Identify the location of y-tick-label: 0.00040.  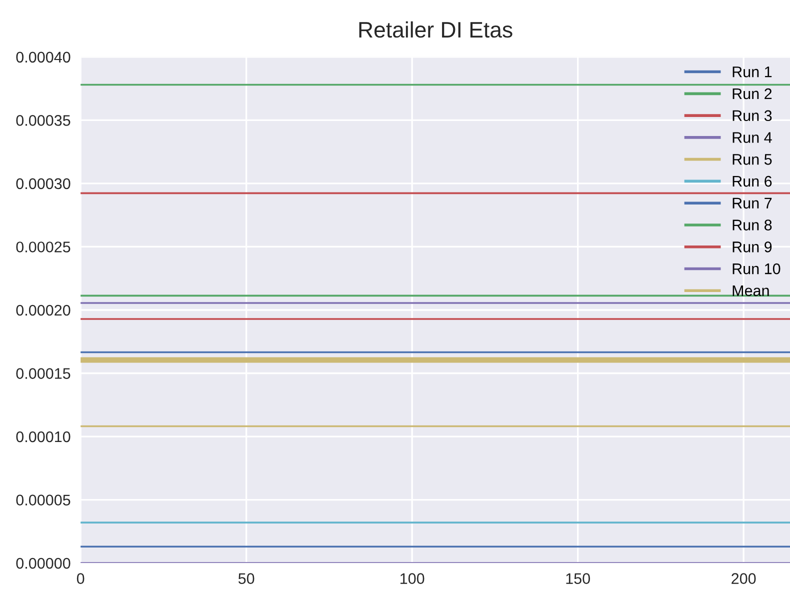
(43, 57).